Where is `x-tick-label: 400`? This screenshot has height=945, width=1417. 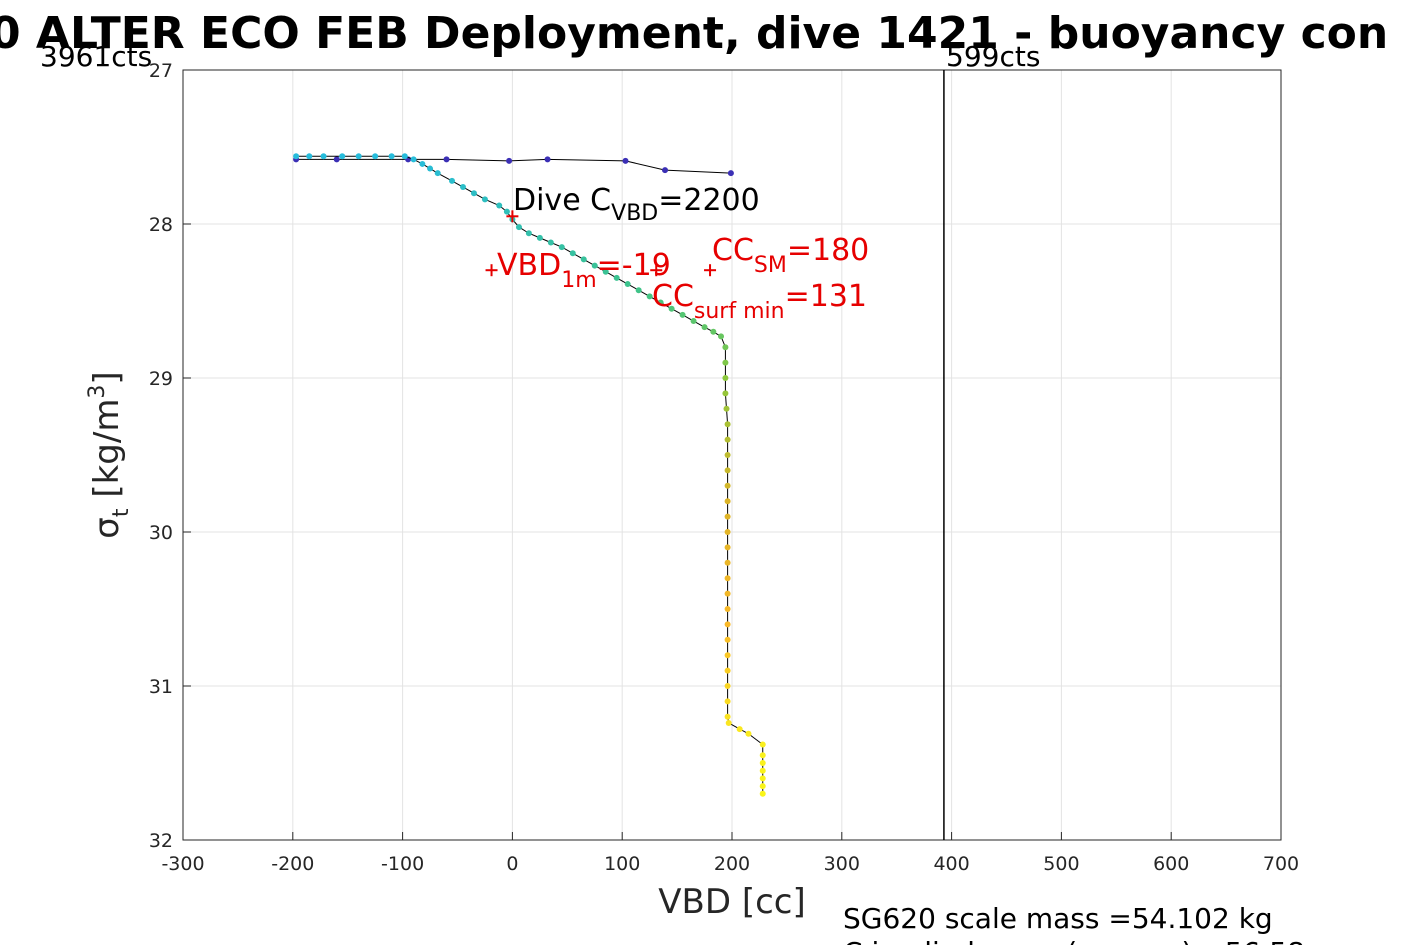 x-tick-label: 400 is located at coordinates (951, 864).